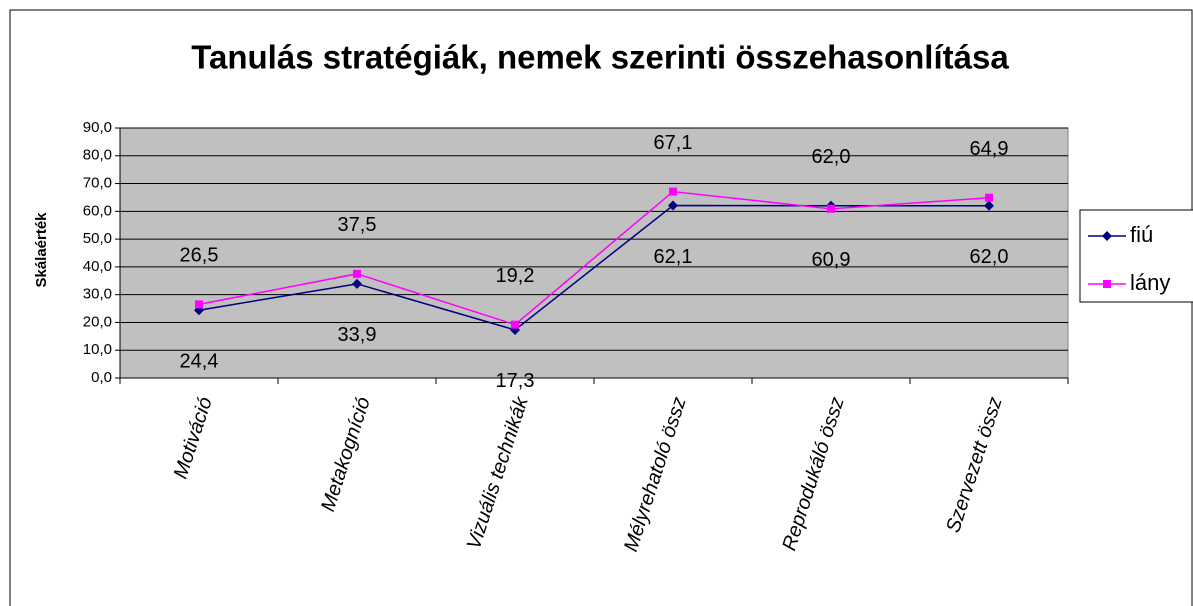 Image resolution: width=1193 pixels, height=606 pixels. Describe the element at coordinates (831, 260) in the screenshot. I see `data-label: 60,9` at that location.